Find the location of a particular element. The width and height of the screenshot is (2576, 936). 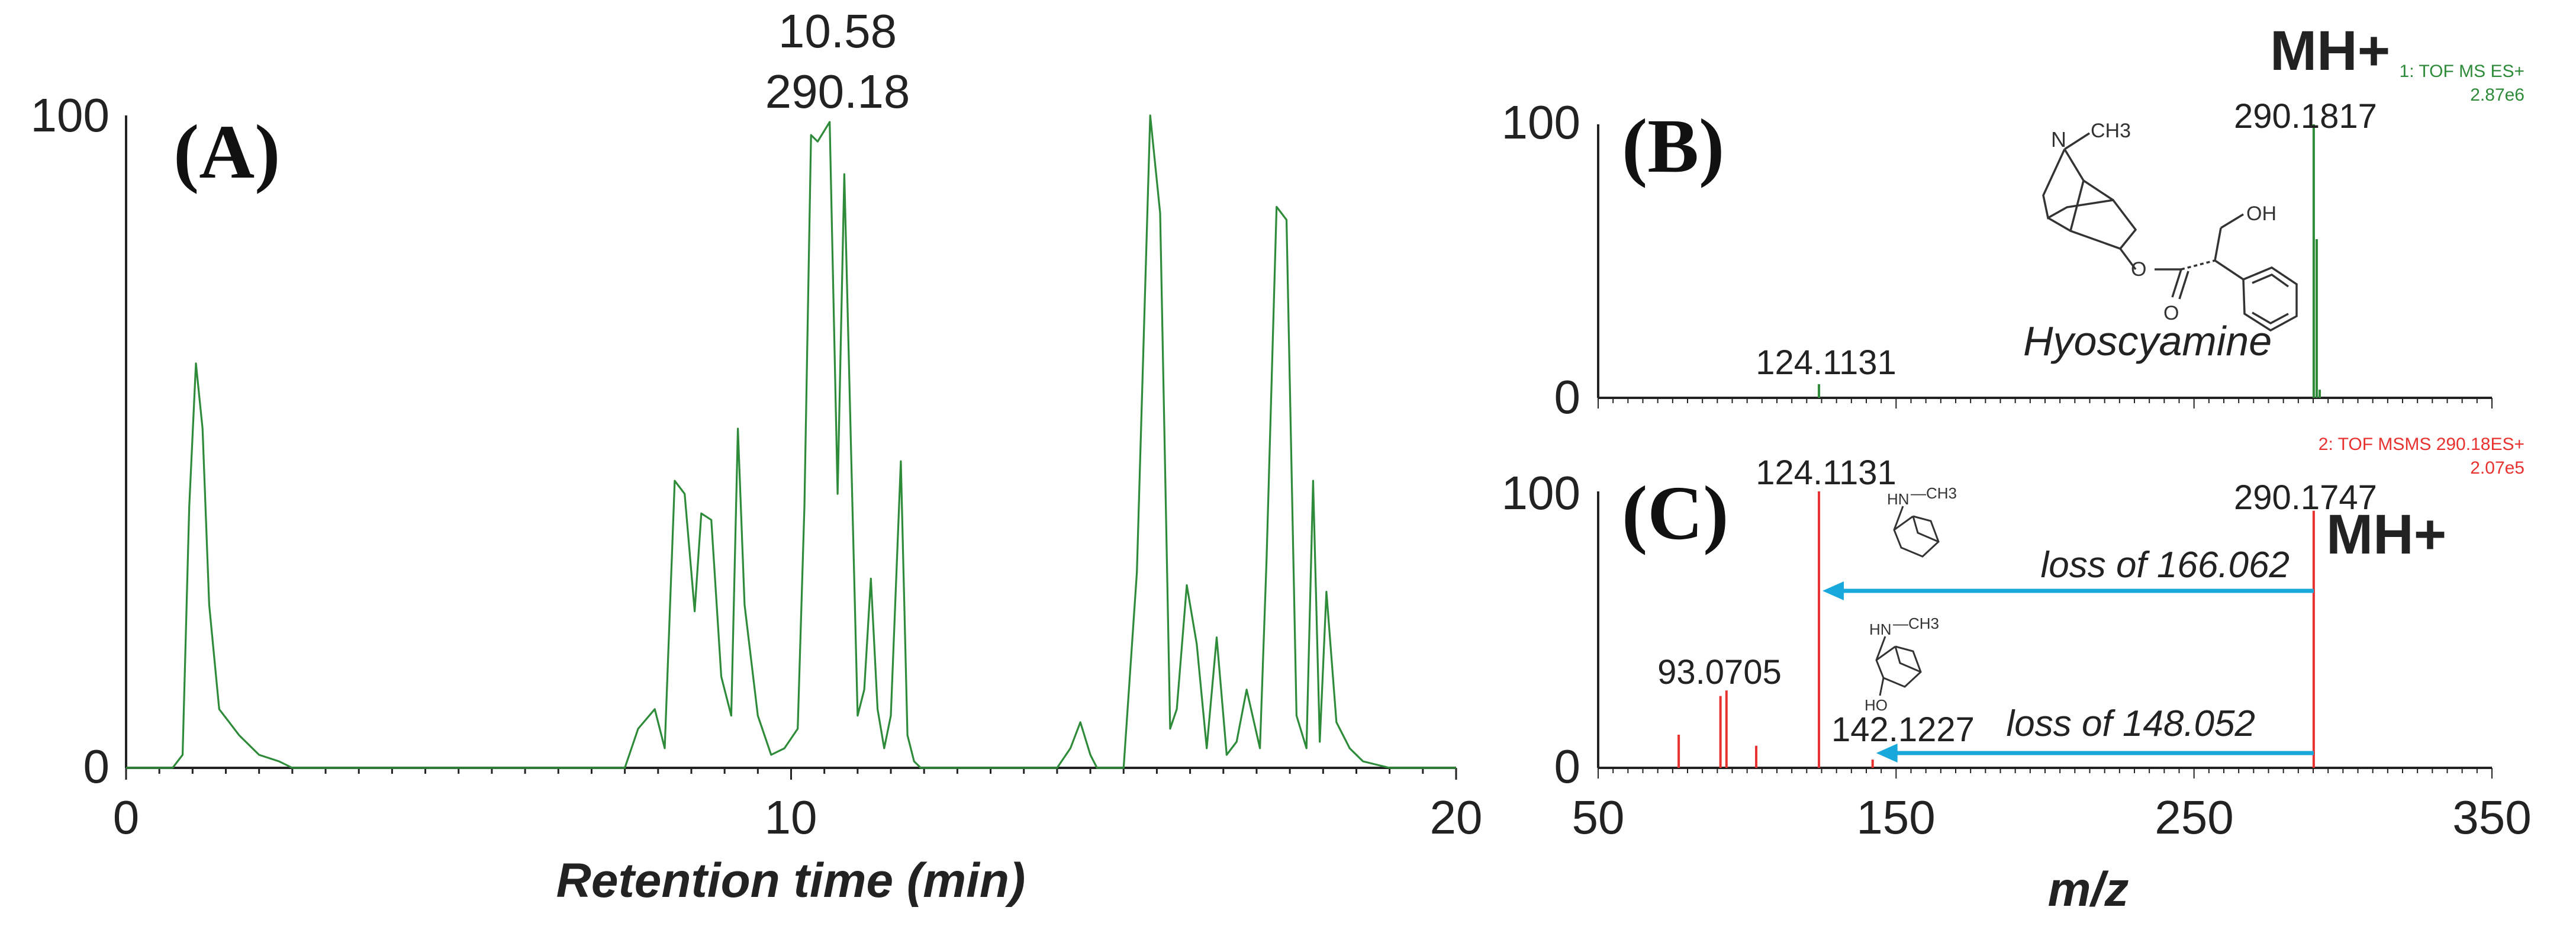

panel-c-peaks is located at coordinates (1996, 630).